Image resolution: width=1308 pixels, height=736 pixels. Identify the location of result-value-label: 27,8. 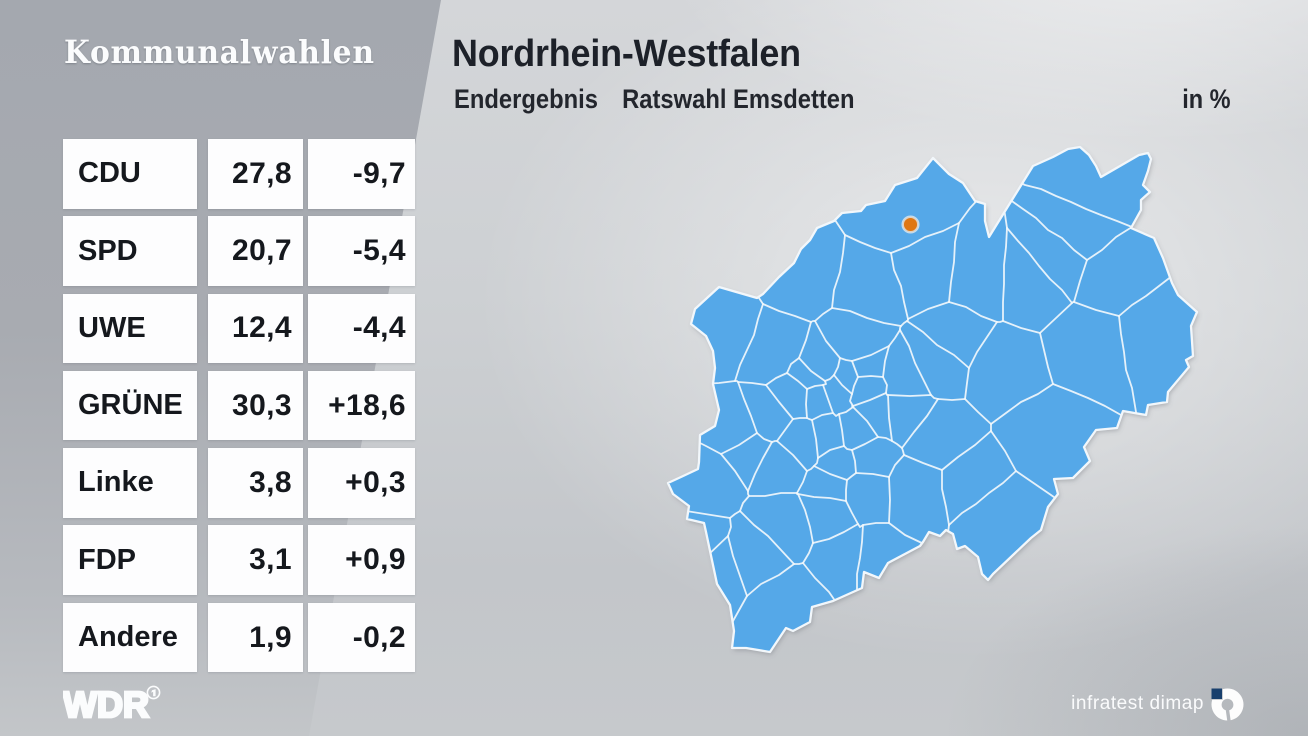
(262, 173).